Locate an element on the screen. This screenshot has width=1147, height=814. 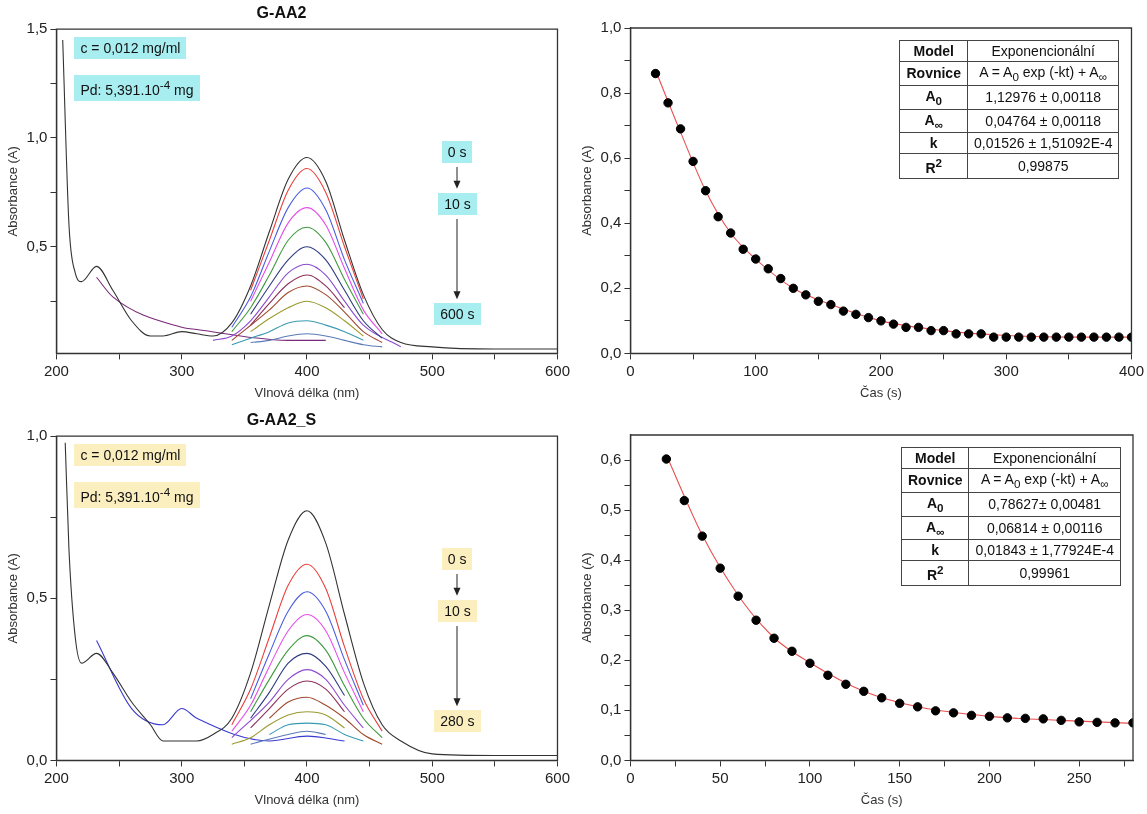
y-tick-label: 0,8 is located at coordinates (611, 92).